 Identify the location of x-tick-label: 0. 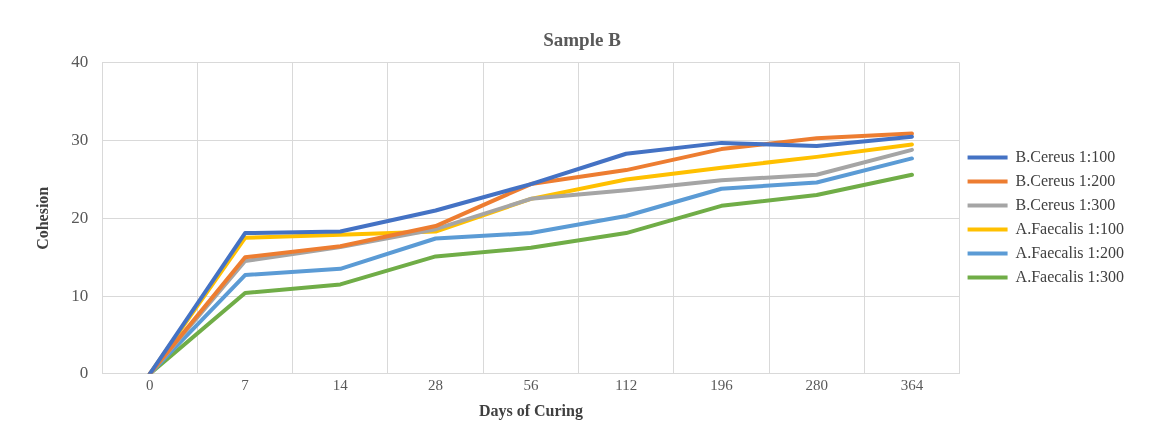
(150, 384).